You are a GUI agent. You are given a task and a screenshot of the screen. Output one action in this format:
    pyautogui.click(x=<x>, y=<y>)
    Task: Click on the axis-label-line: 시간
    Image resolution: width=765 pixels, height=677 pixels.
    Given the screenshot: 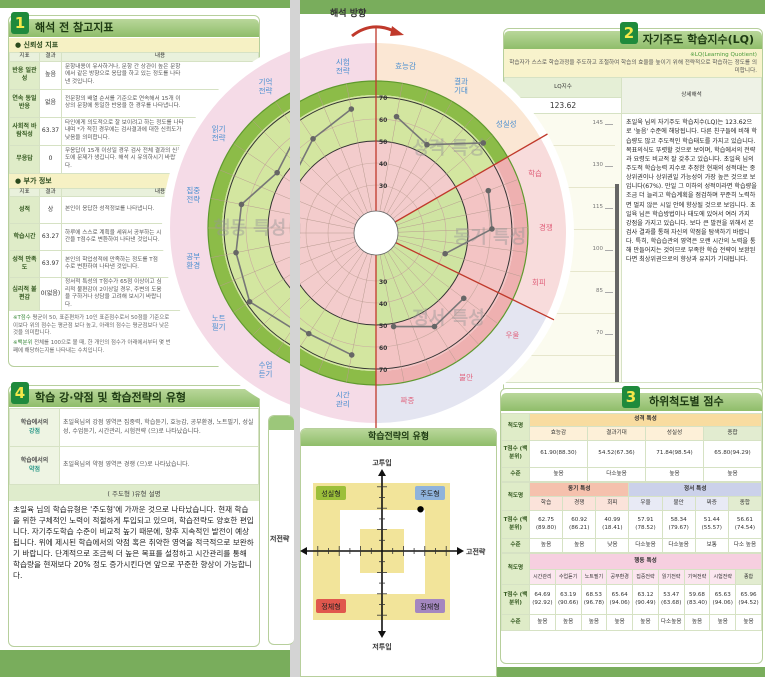 What is the action you would take?
    pyautogui.click(x=327, y=390)
    